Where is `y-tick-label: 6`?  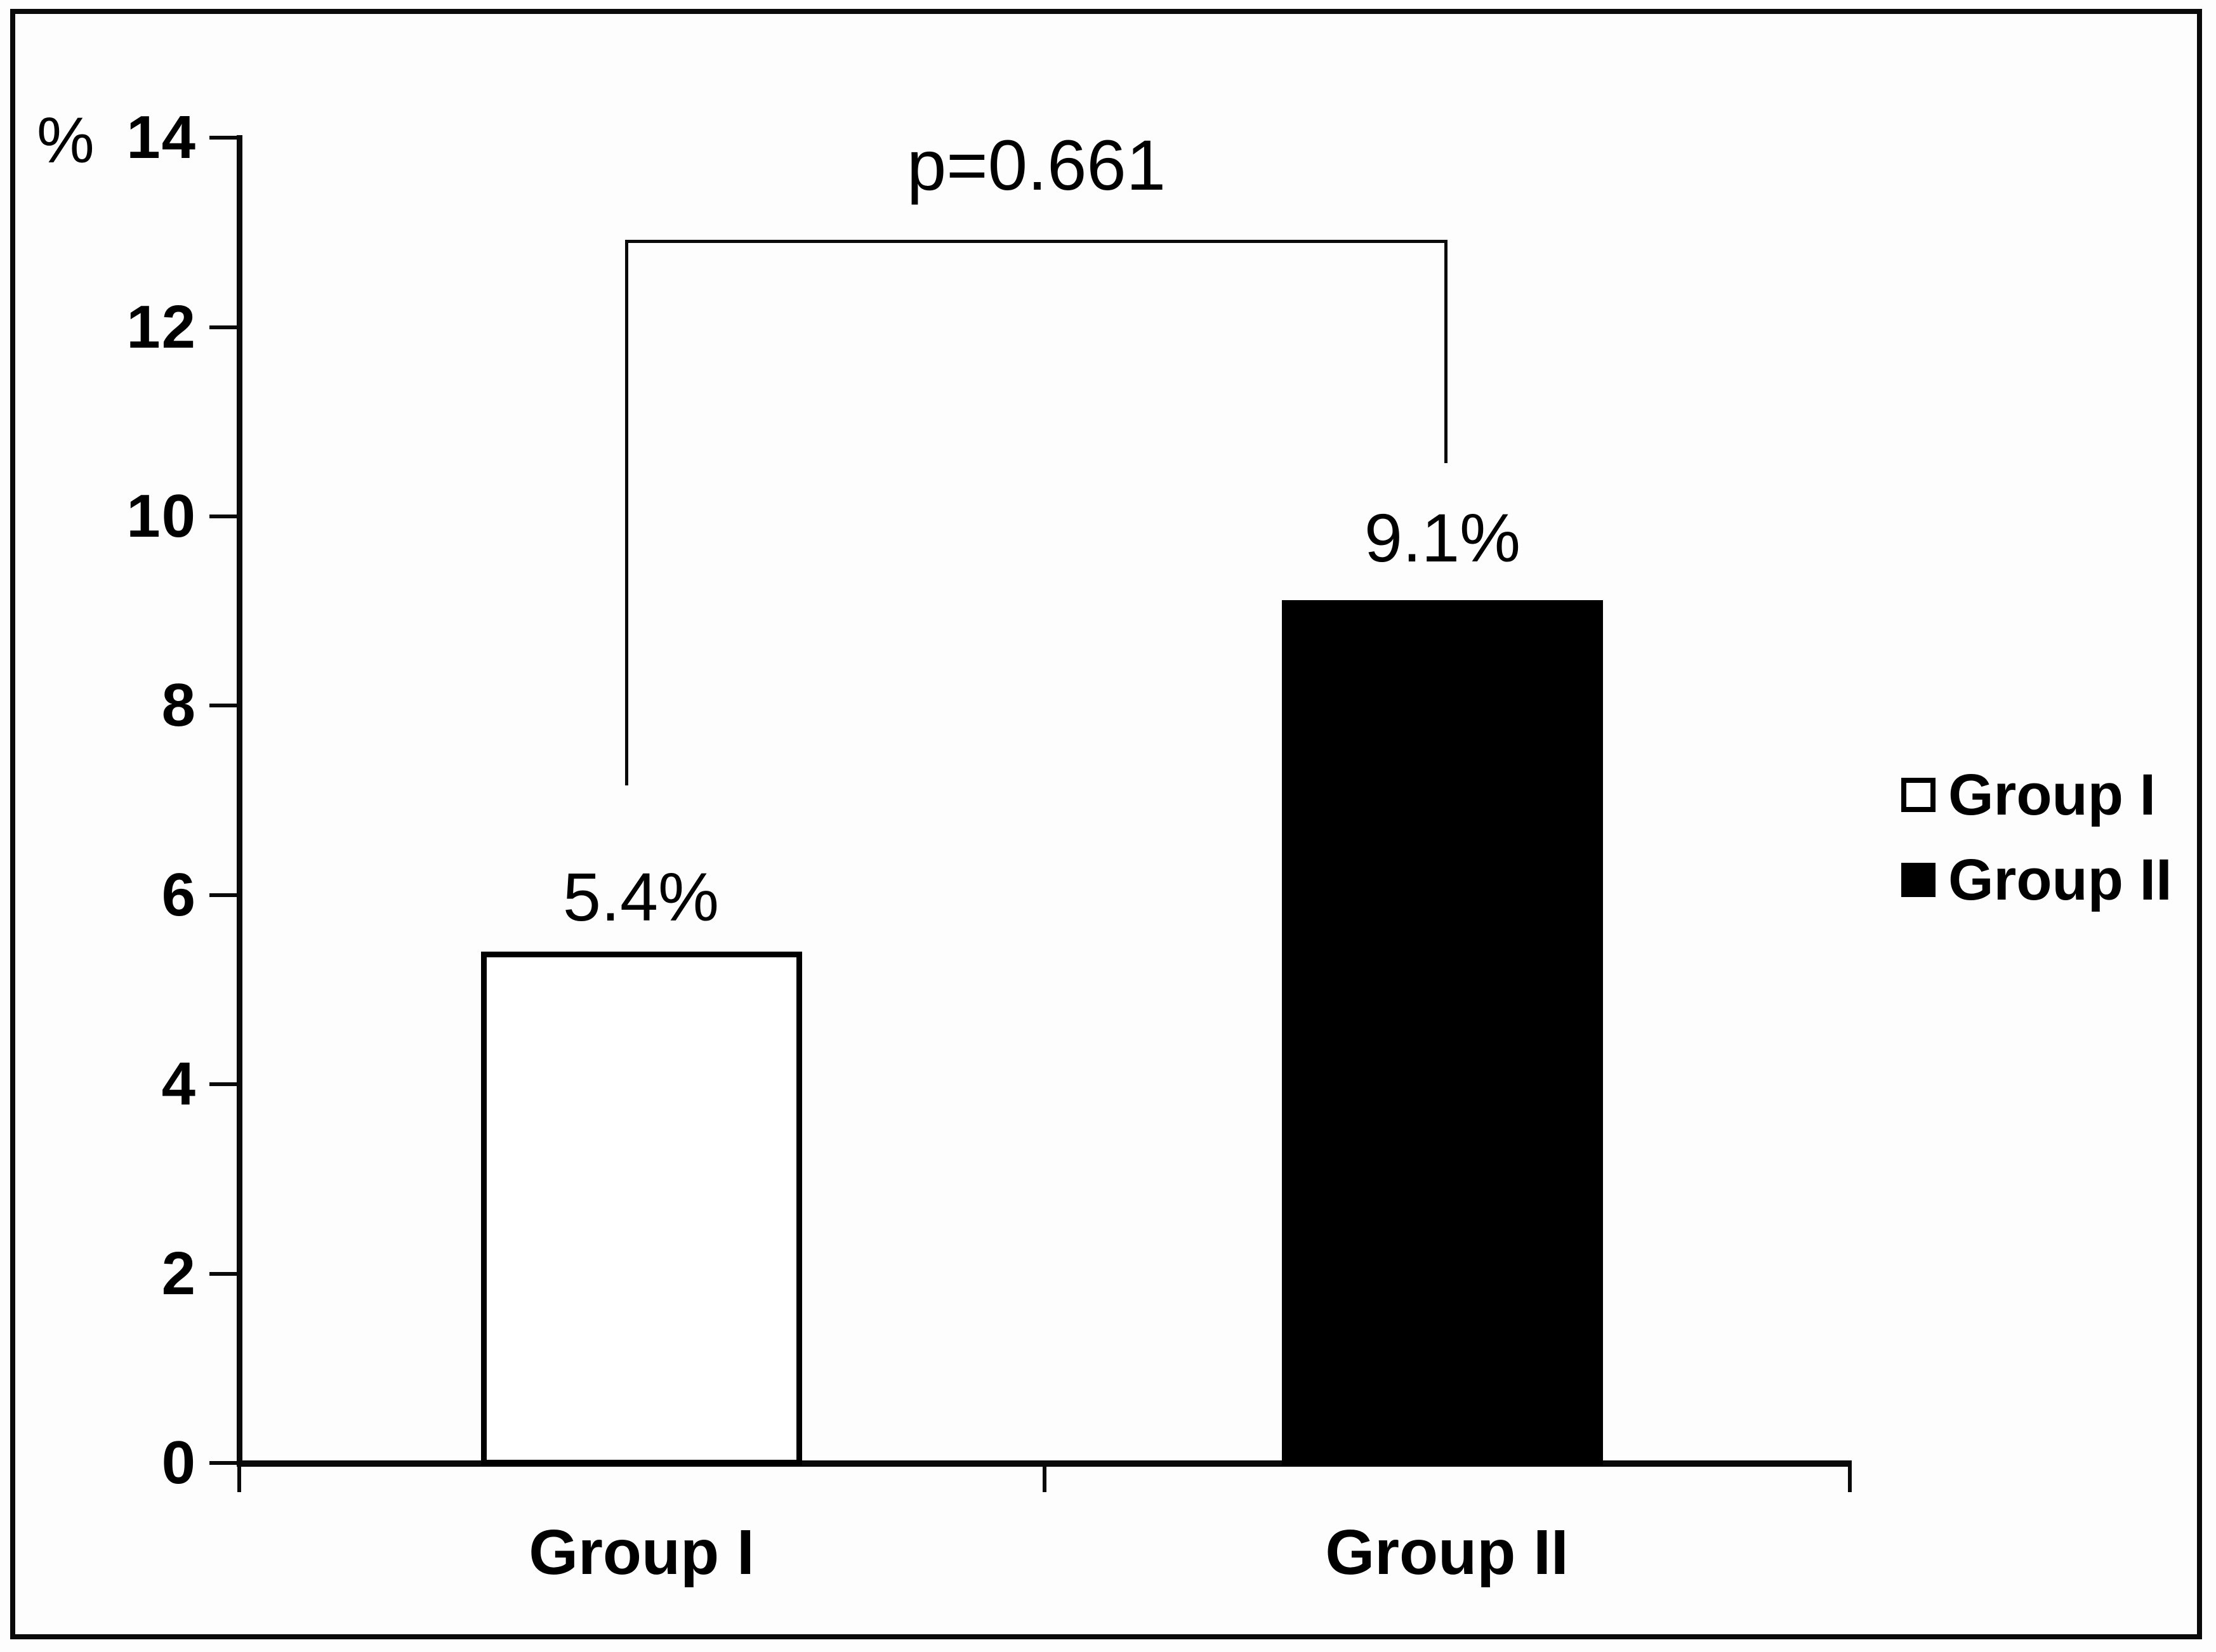 y-tick-label: 6 is located at coordinates (179, 895).